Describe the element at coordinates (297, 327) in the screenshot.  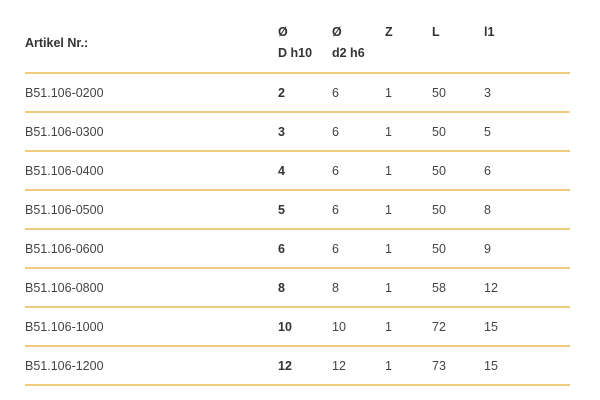
I see `table-row: B51.106-1000 10 10 1 72 15` at that location.